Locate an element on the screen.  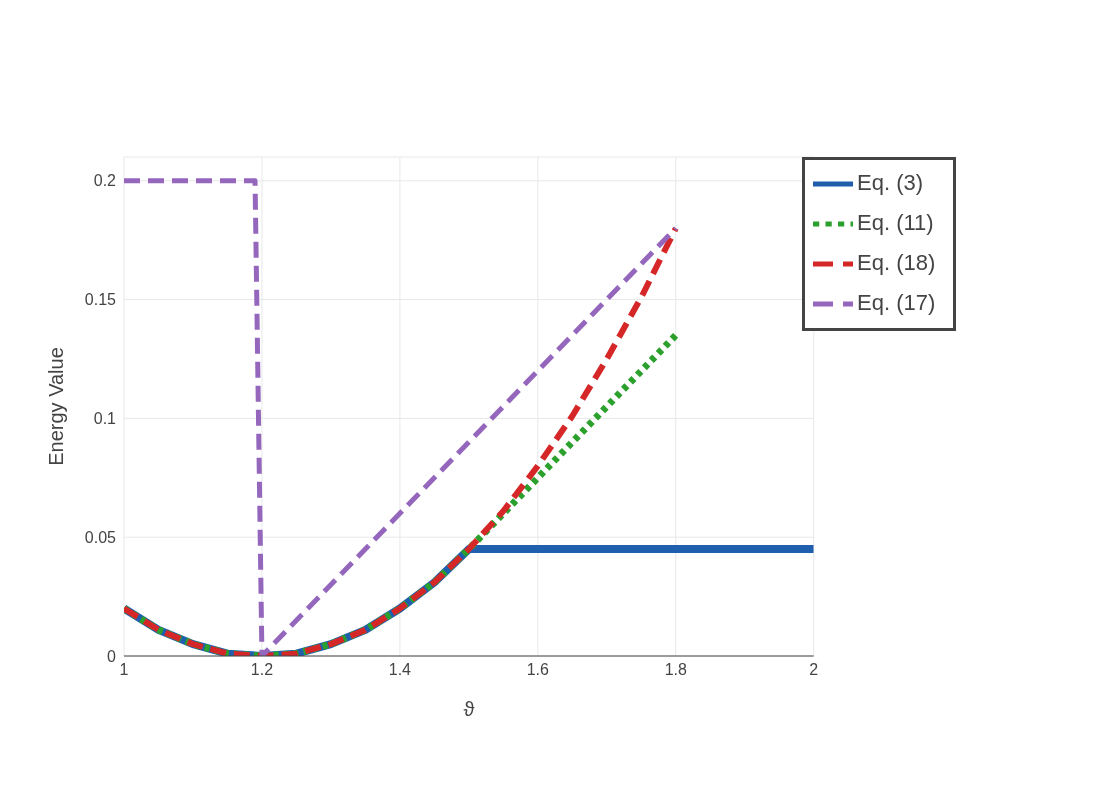
x-tick-label: 2 is located at coordinates (814, 670).